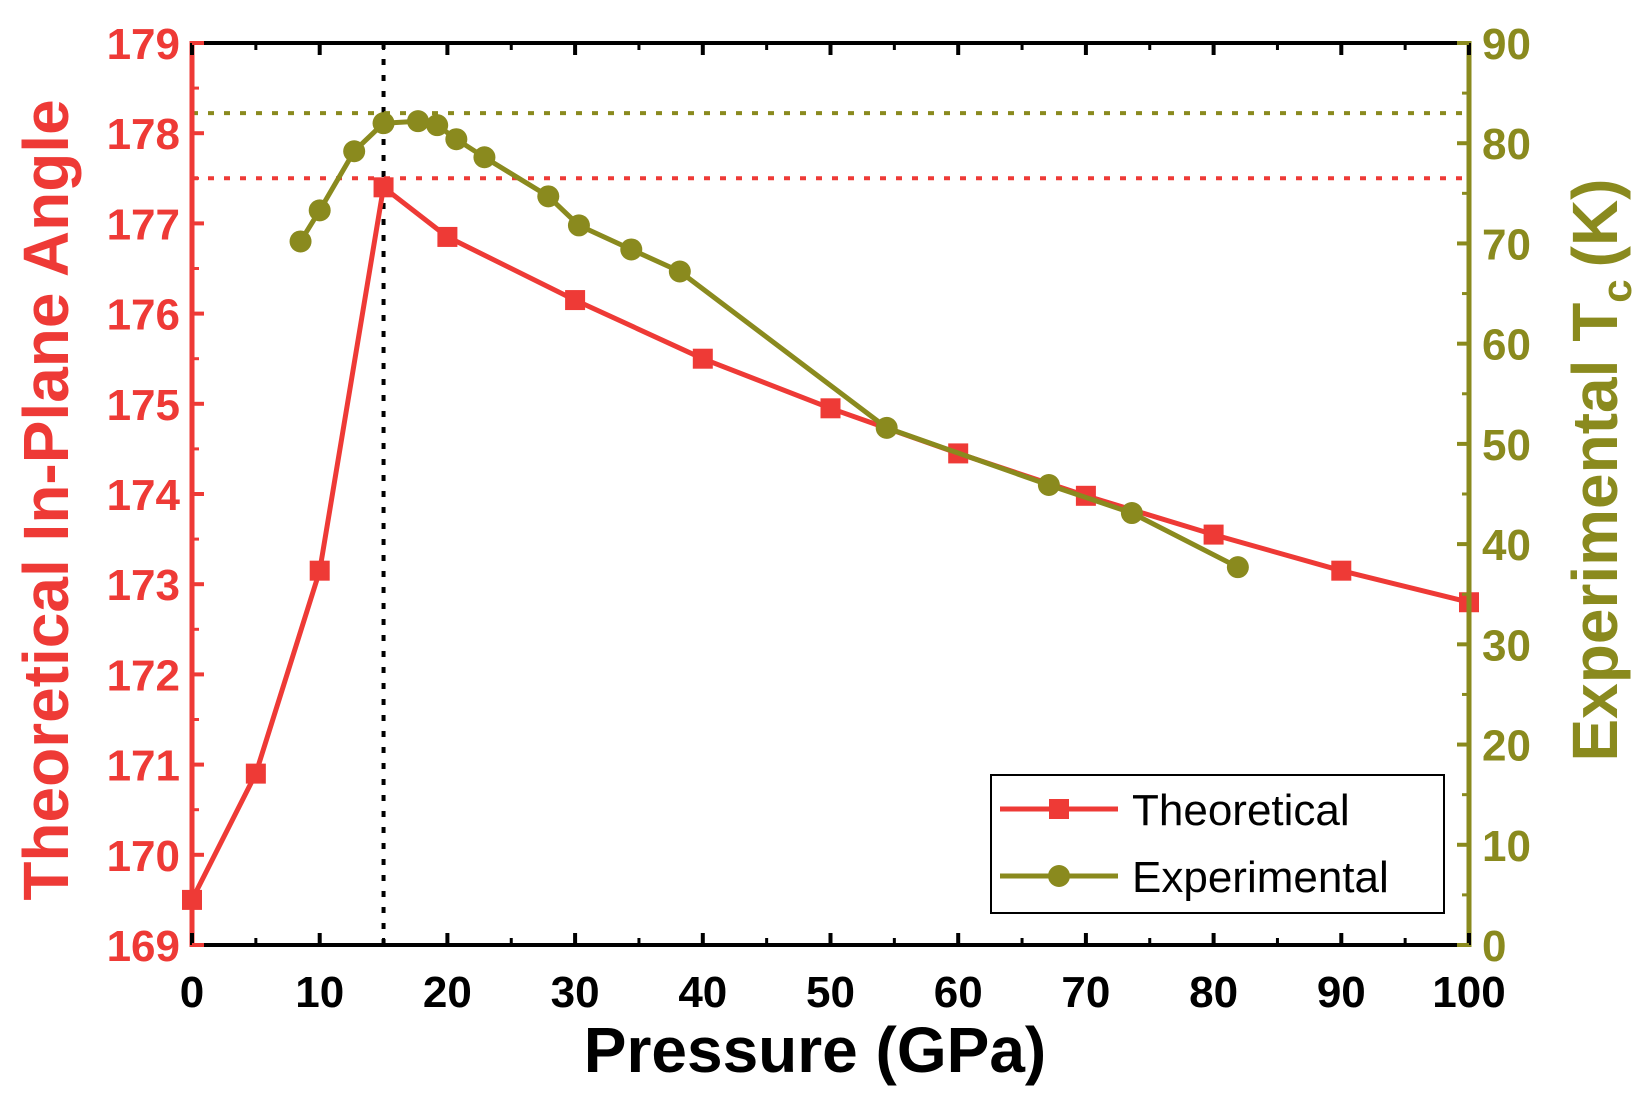 The height and width of the screenshot is (1096, 1650). I want to click on y-left-tick-label: 179, so click(143, 44).